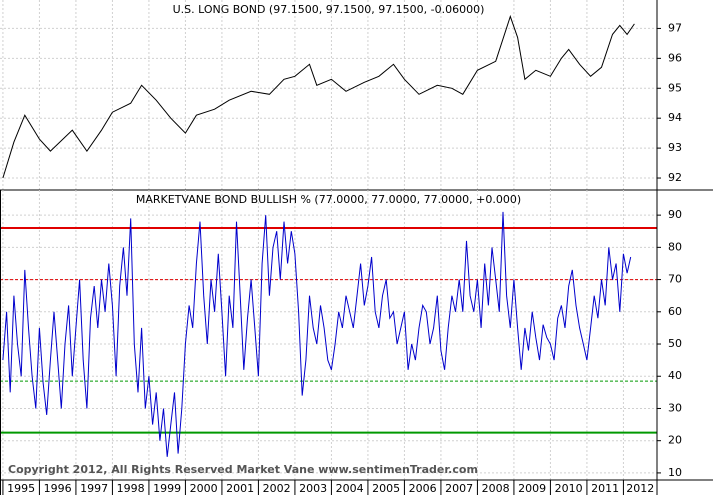 This screenshot has height=495, width=713. What do you see at coordinates (675, 177) in the screenshot?
I see `y-tick-label: 92` at bounding box center [675, 177].